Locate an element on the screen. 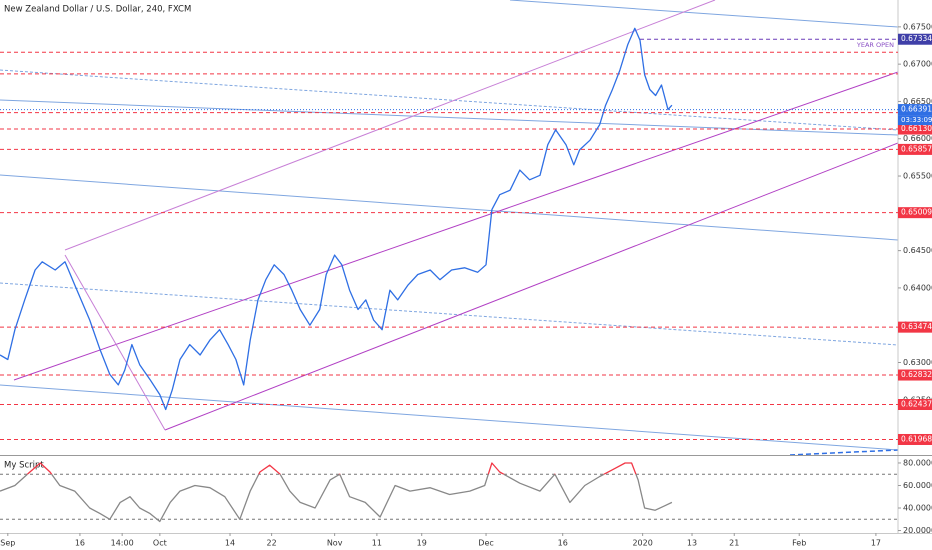  x-tick-label: 21 is located at coordinates (734, 543).